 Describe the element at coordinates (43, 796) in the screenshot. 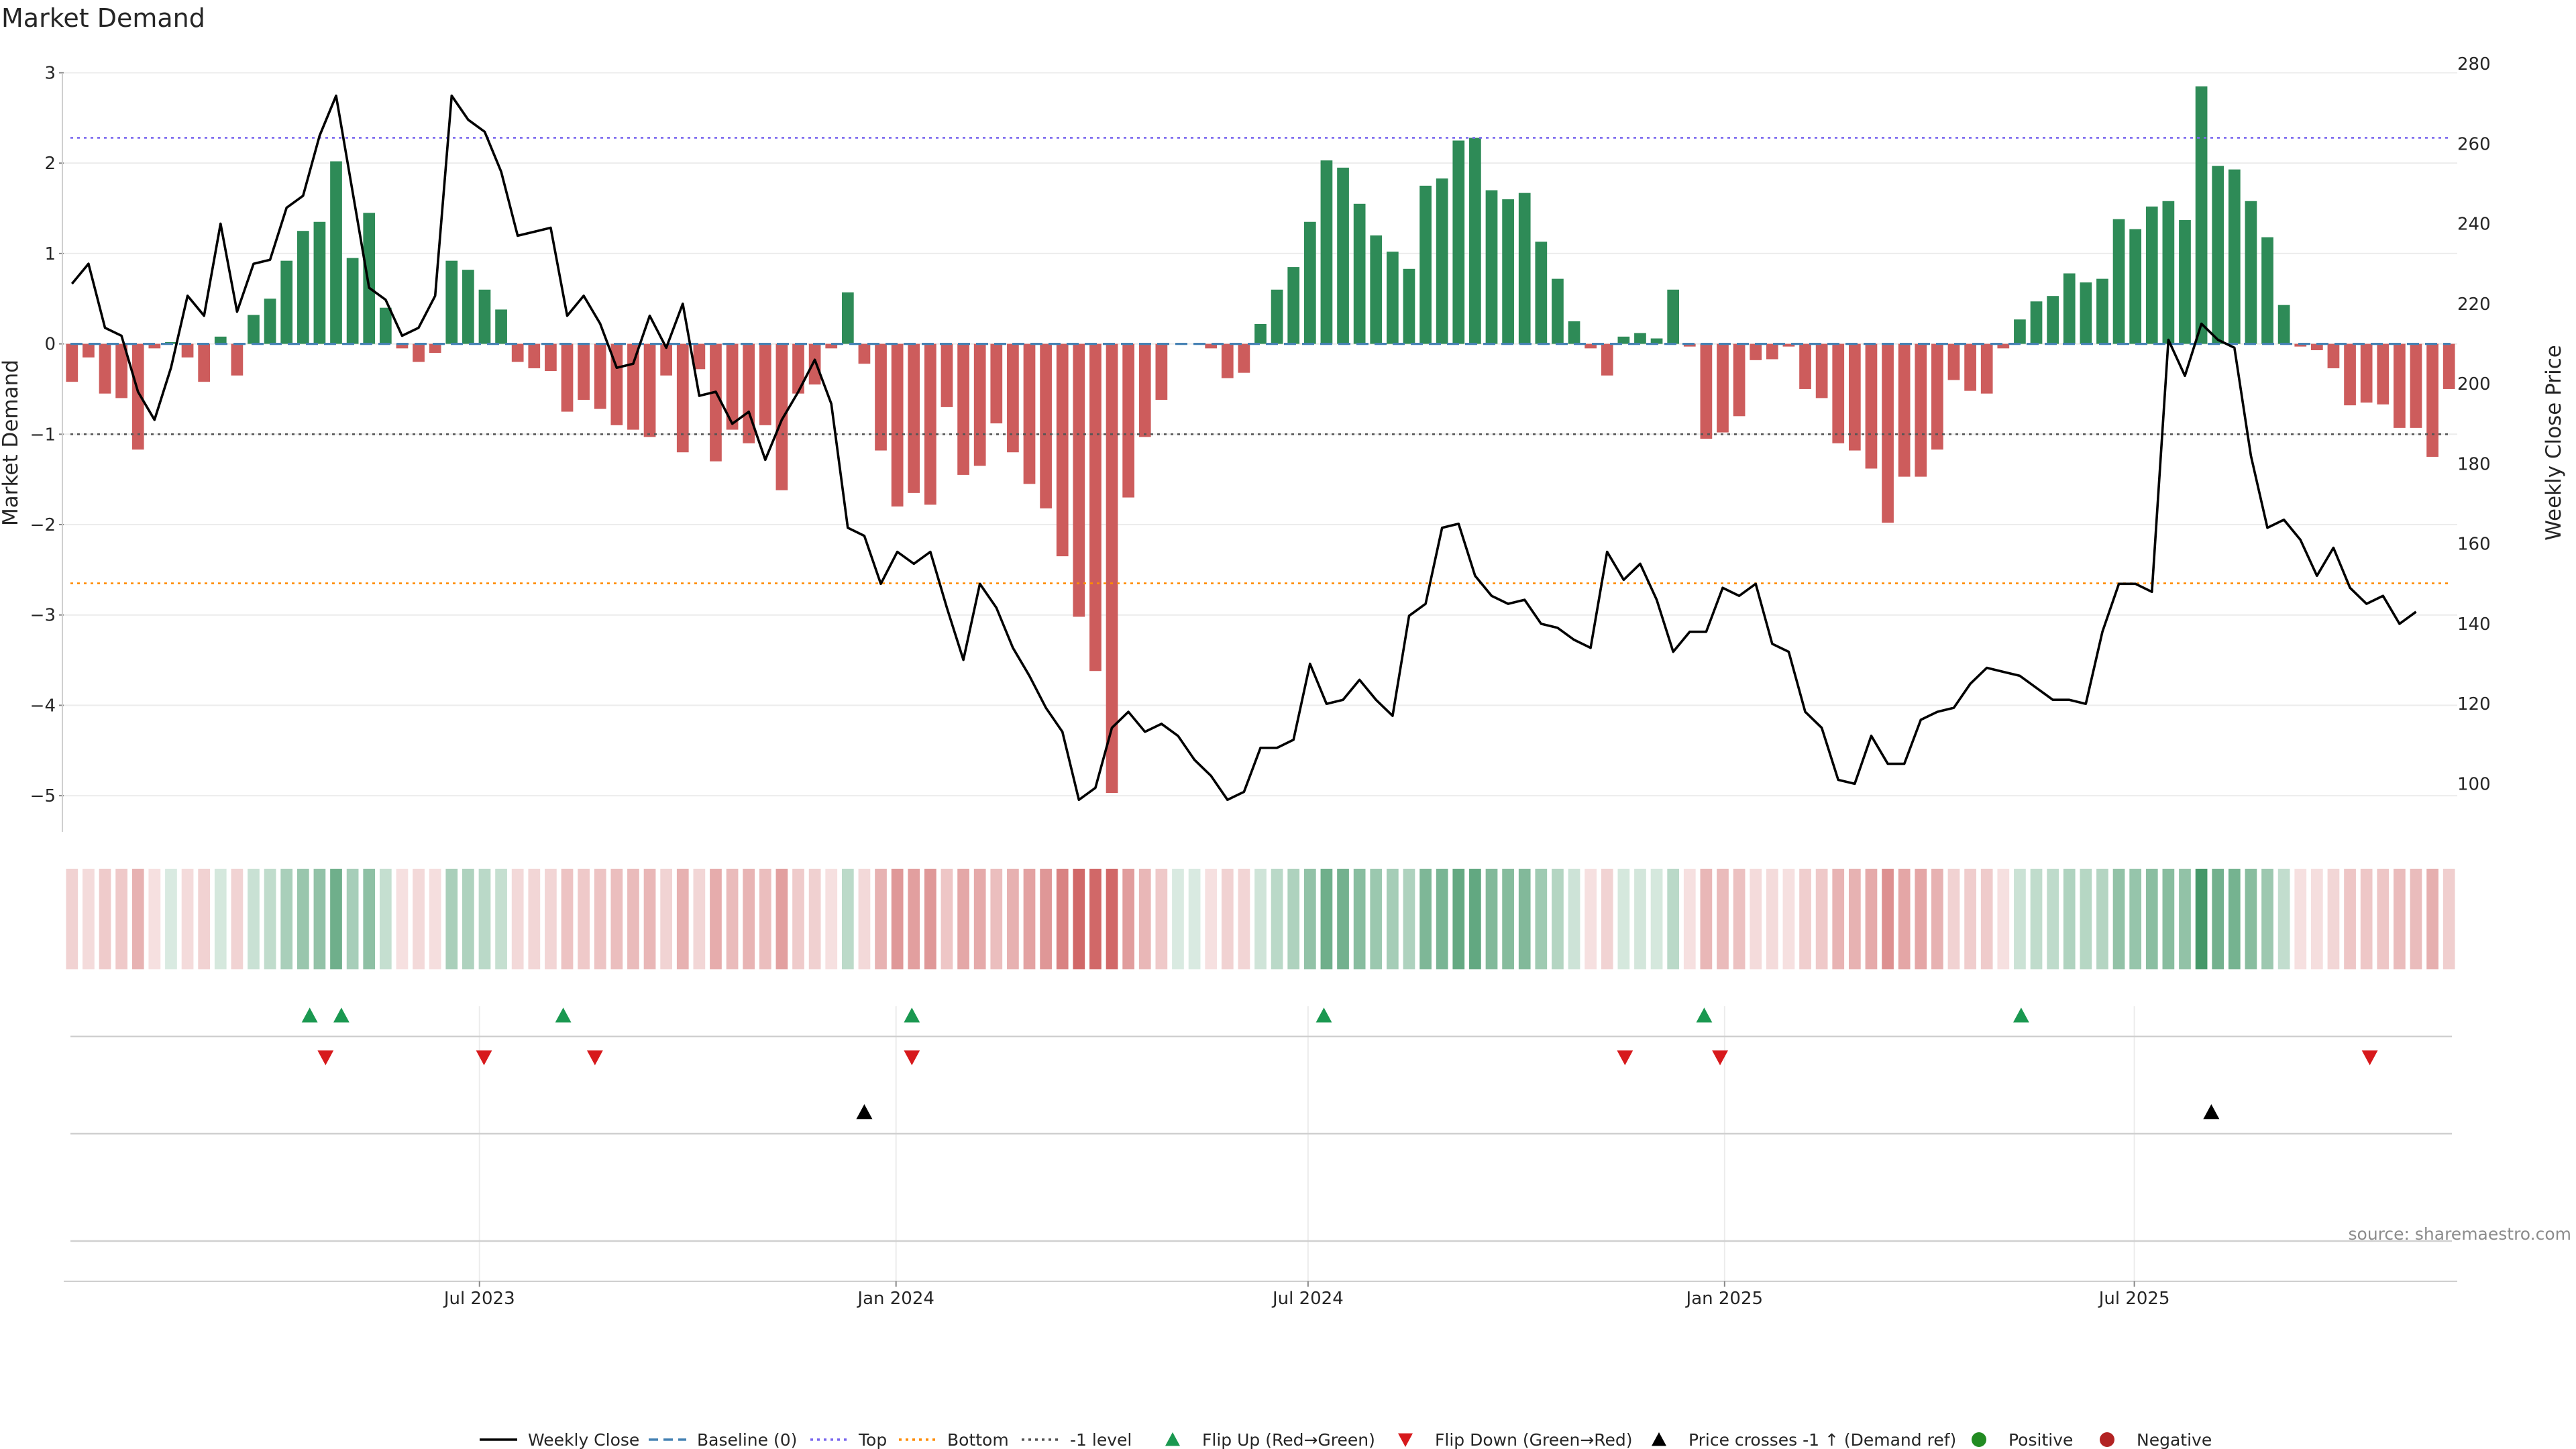

I see `left-tick-label: −5` at that location.